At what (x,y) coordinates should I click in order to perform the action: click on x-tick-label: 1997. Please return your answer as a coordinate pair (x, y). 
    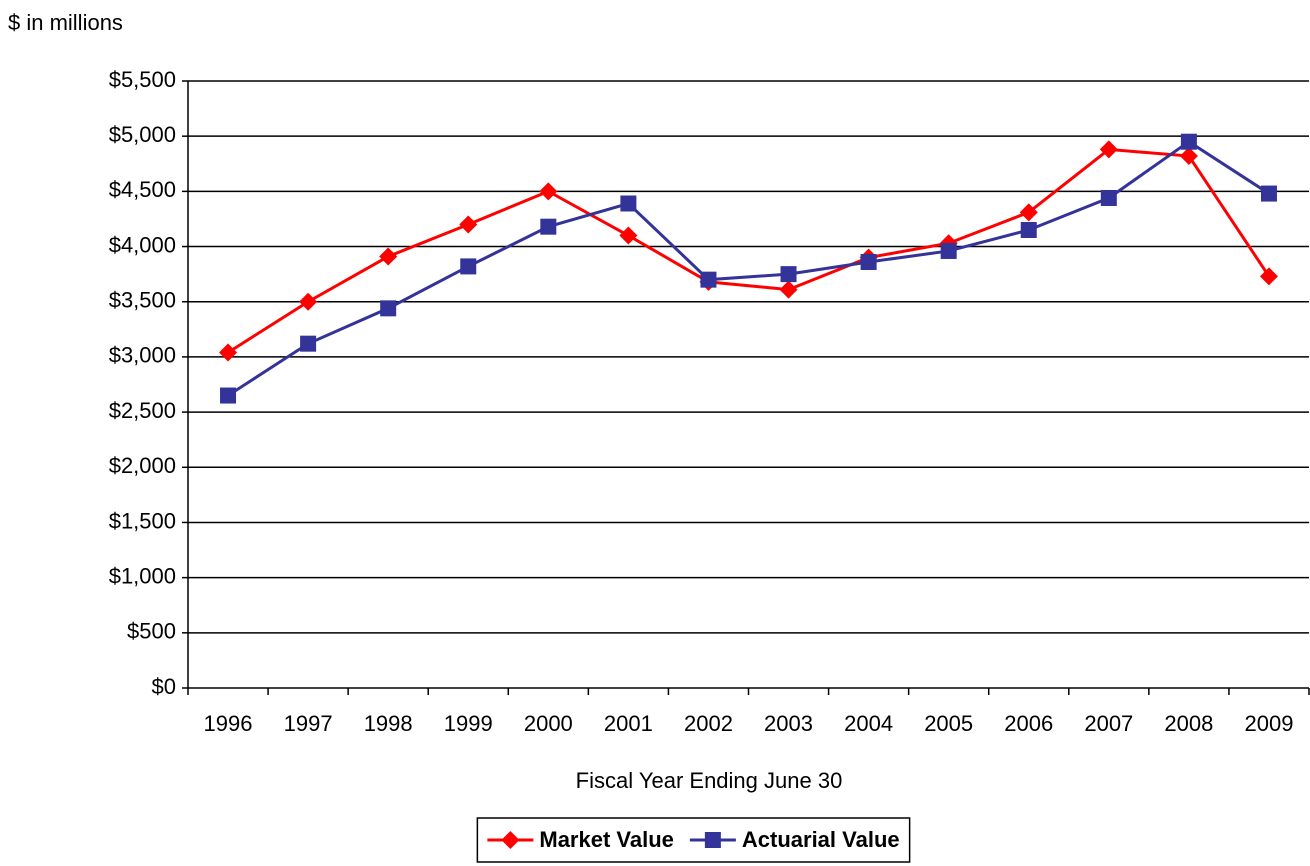
    Looking at the image, I should click on (308, 723).